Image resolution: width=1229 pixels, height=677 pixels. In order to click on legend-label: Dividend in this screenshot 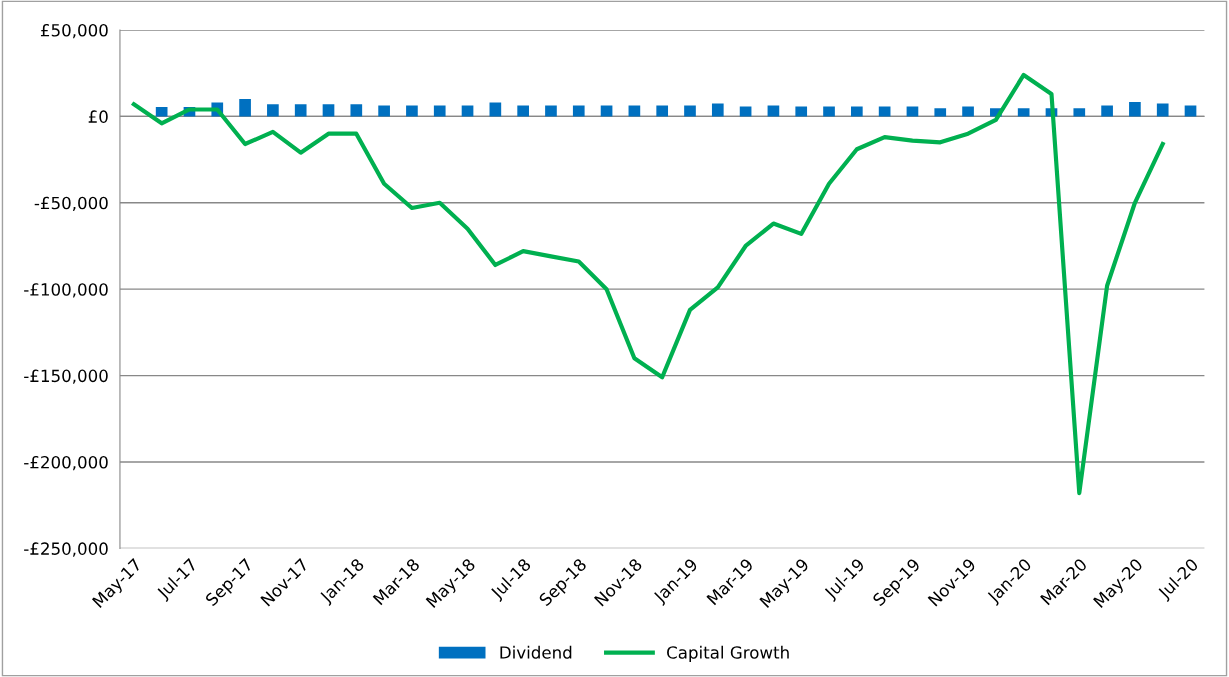, I will do `click(536, 652)`.